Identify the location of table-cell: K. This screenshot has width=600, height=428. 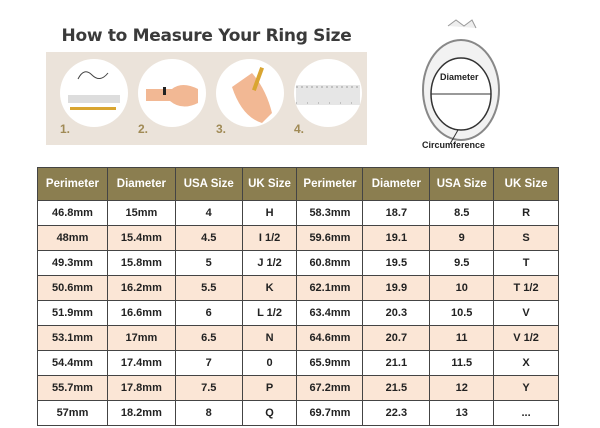
(269, 288).